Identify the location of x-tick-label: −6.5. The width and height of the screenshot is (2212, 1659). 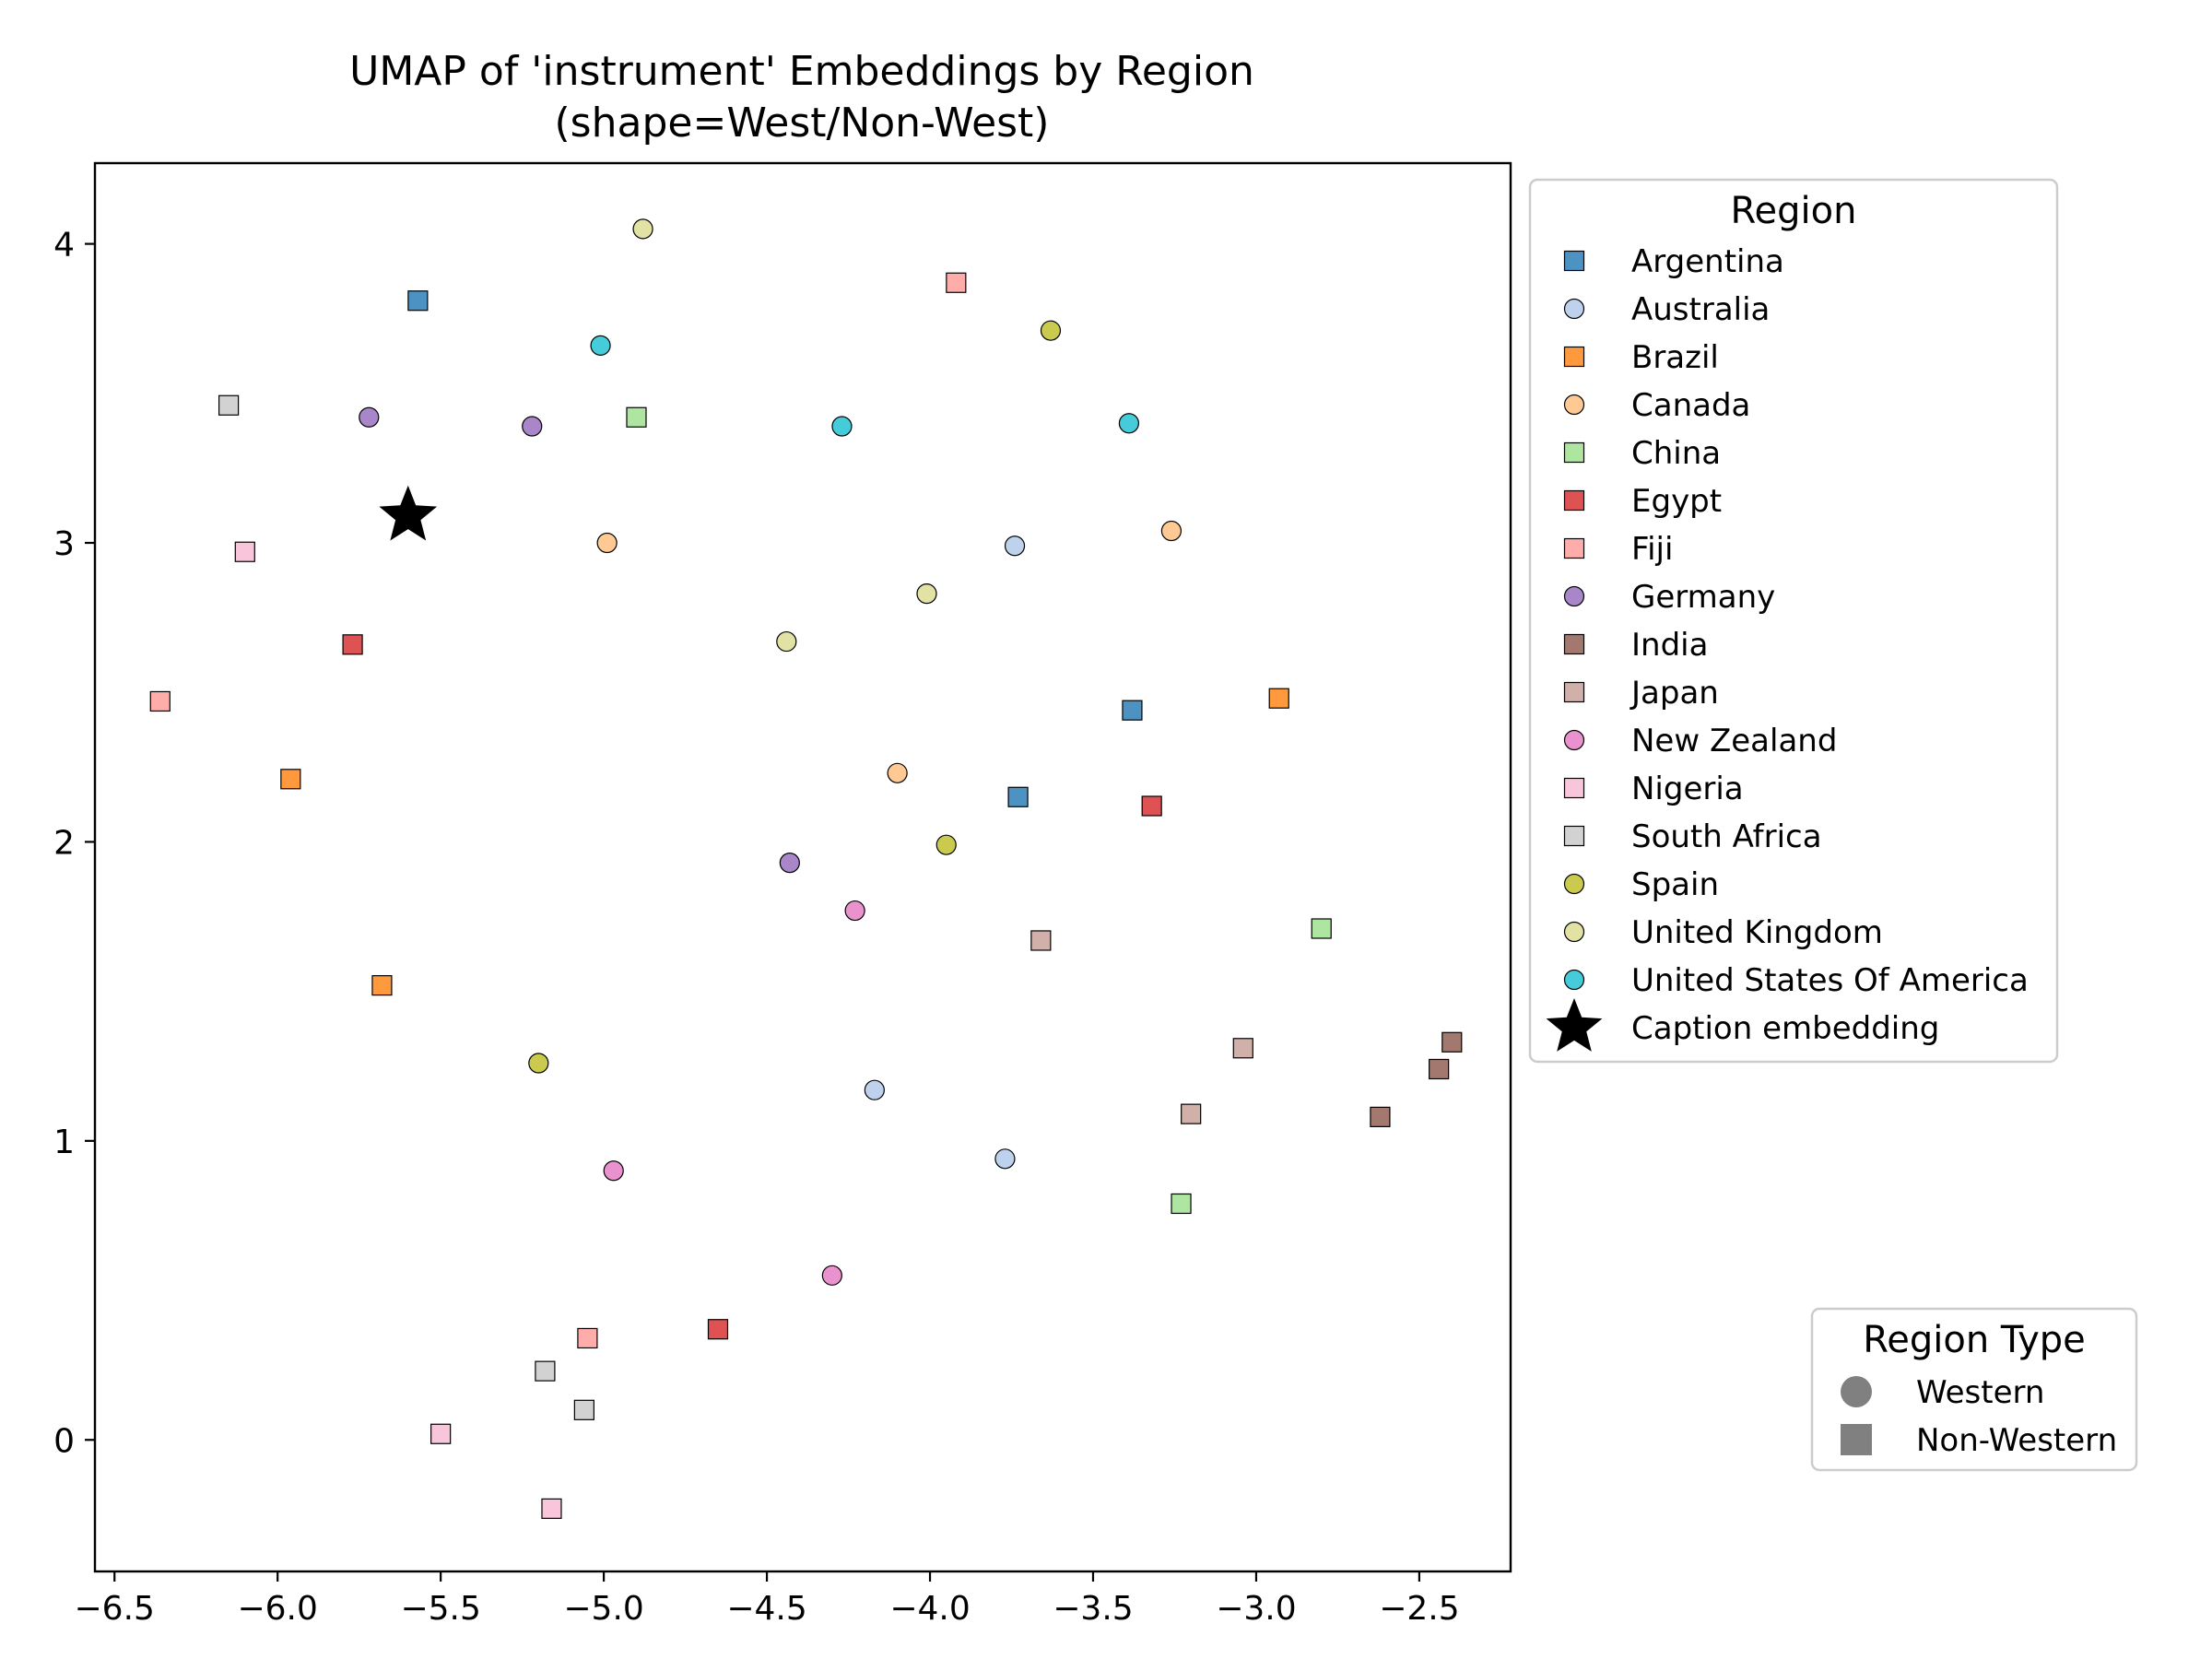
(115, 1609).